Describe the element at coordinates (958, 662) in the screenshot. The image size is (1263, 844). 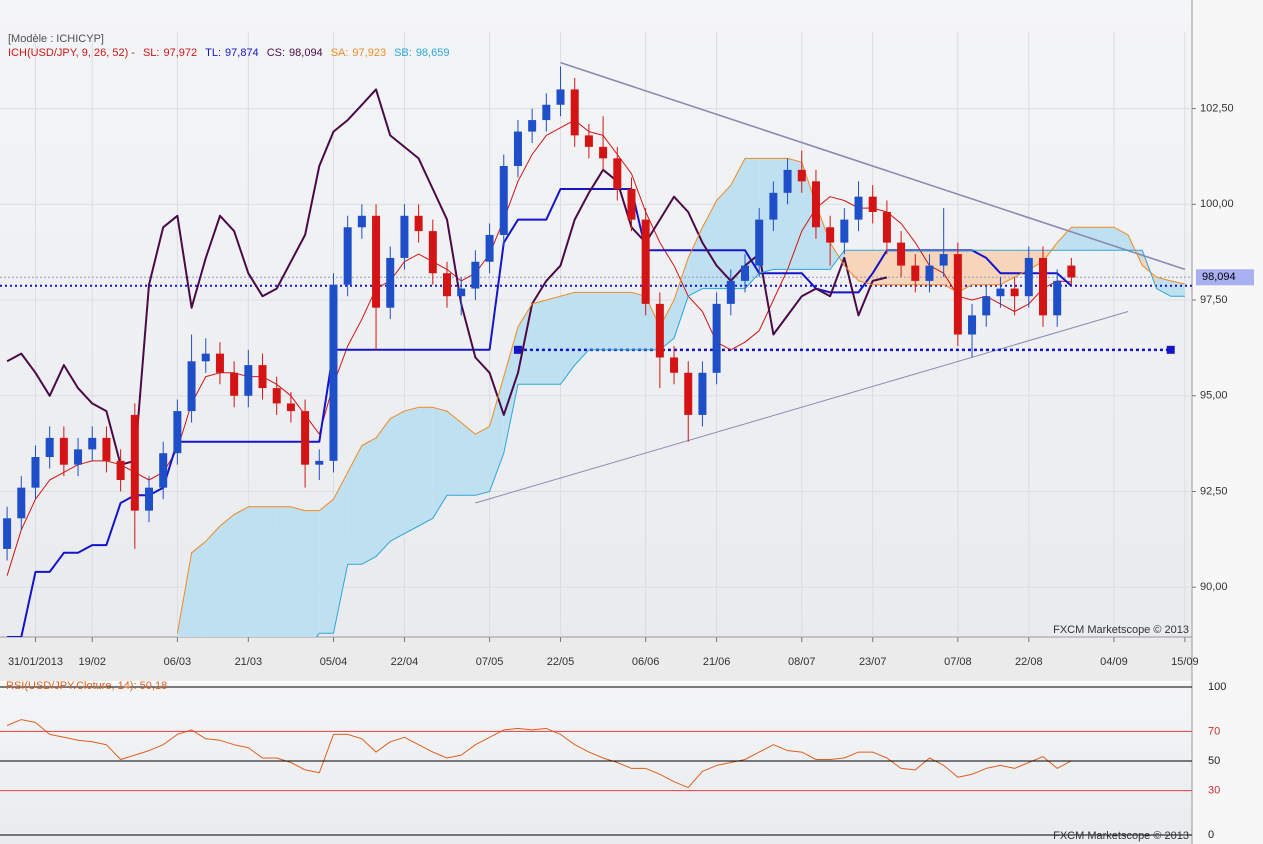
I see `x-tick-label: 07/08` at that location.